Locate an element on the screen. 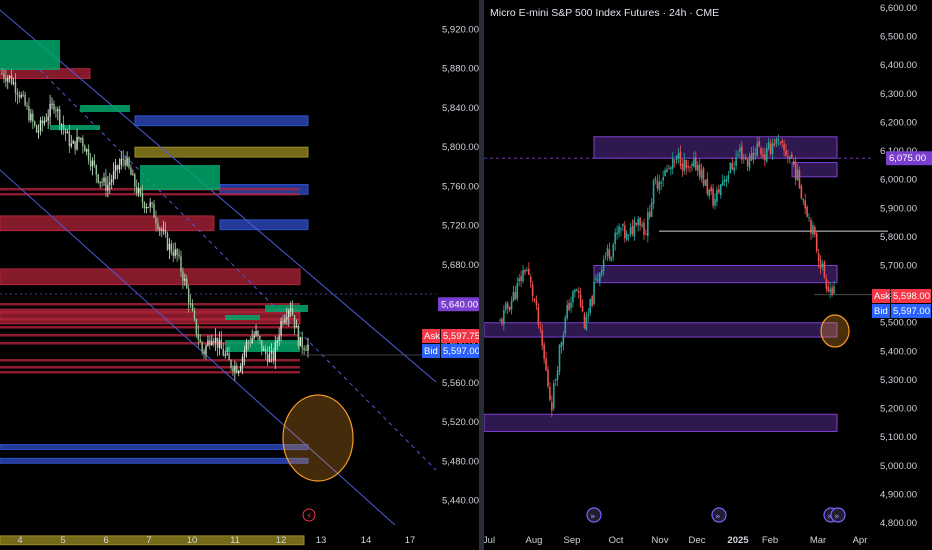  price-axis-tick: 5,400.00 is located at coordinates (898, 351).